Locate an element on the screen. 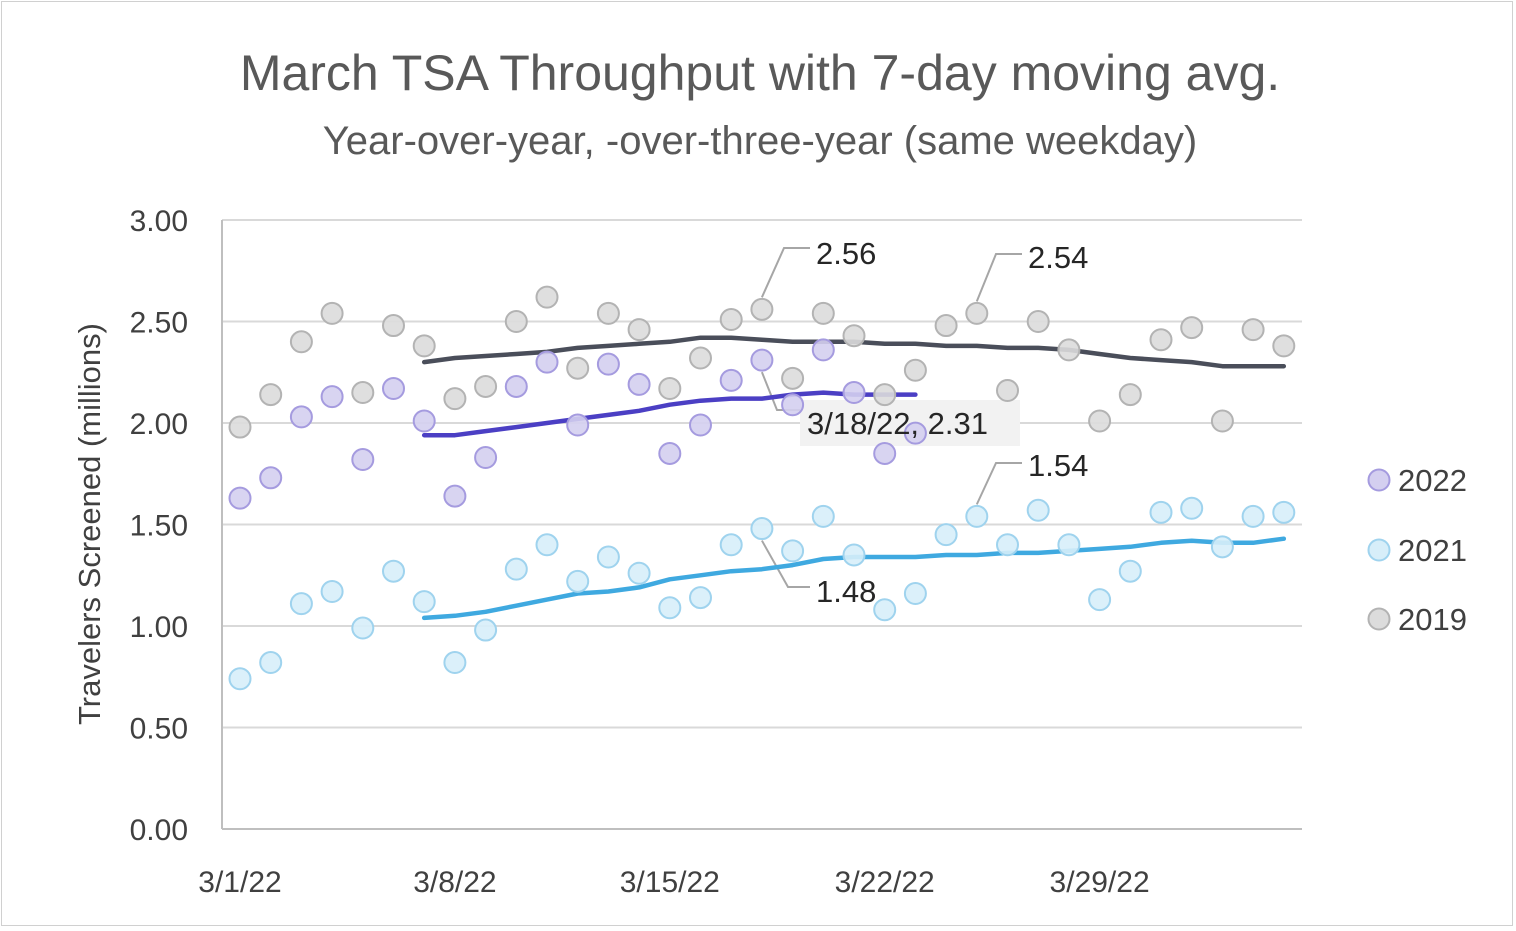 Image resolution: width=1516 pixels, height=931 pixels. x-tick-label: 3/29/22 is located at coordinates (1100, 882).